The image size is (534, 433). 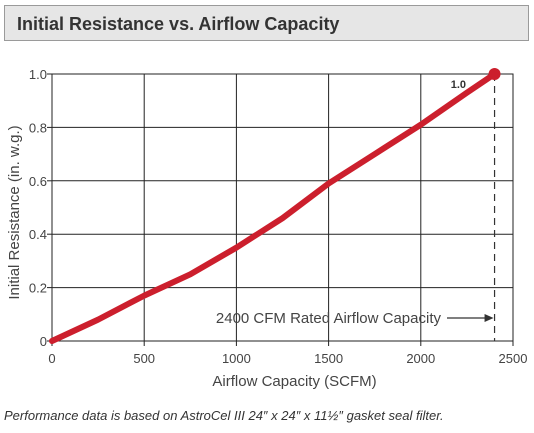 I want to click on arrow-head, so click(x=489, y=318).